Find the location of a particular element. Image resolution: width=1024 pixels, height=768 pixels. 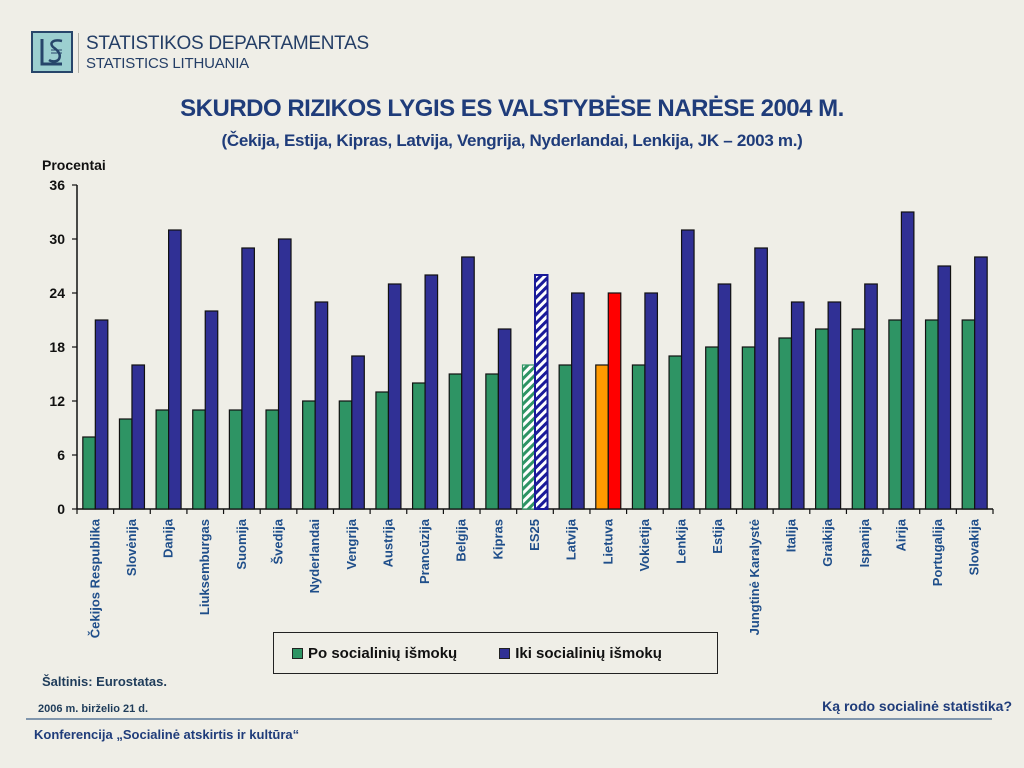

legend-swatch-after is located at coordinates (297, 653).